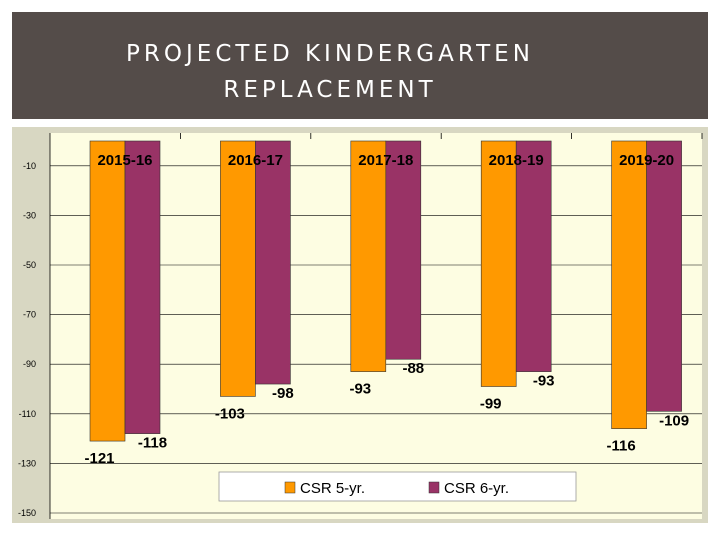 Image resolution: width=720 pixels, height=540 pixels. I want to click on category-label: 2016-17, so click(255, 160).